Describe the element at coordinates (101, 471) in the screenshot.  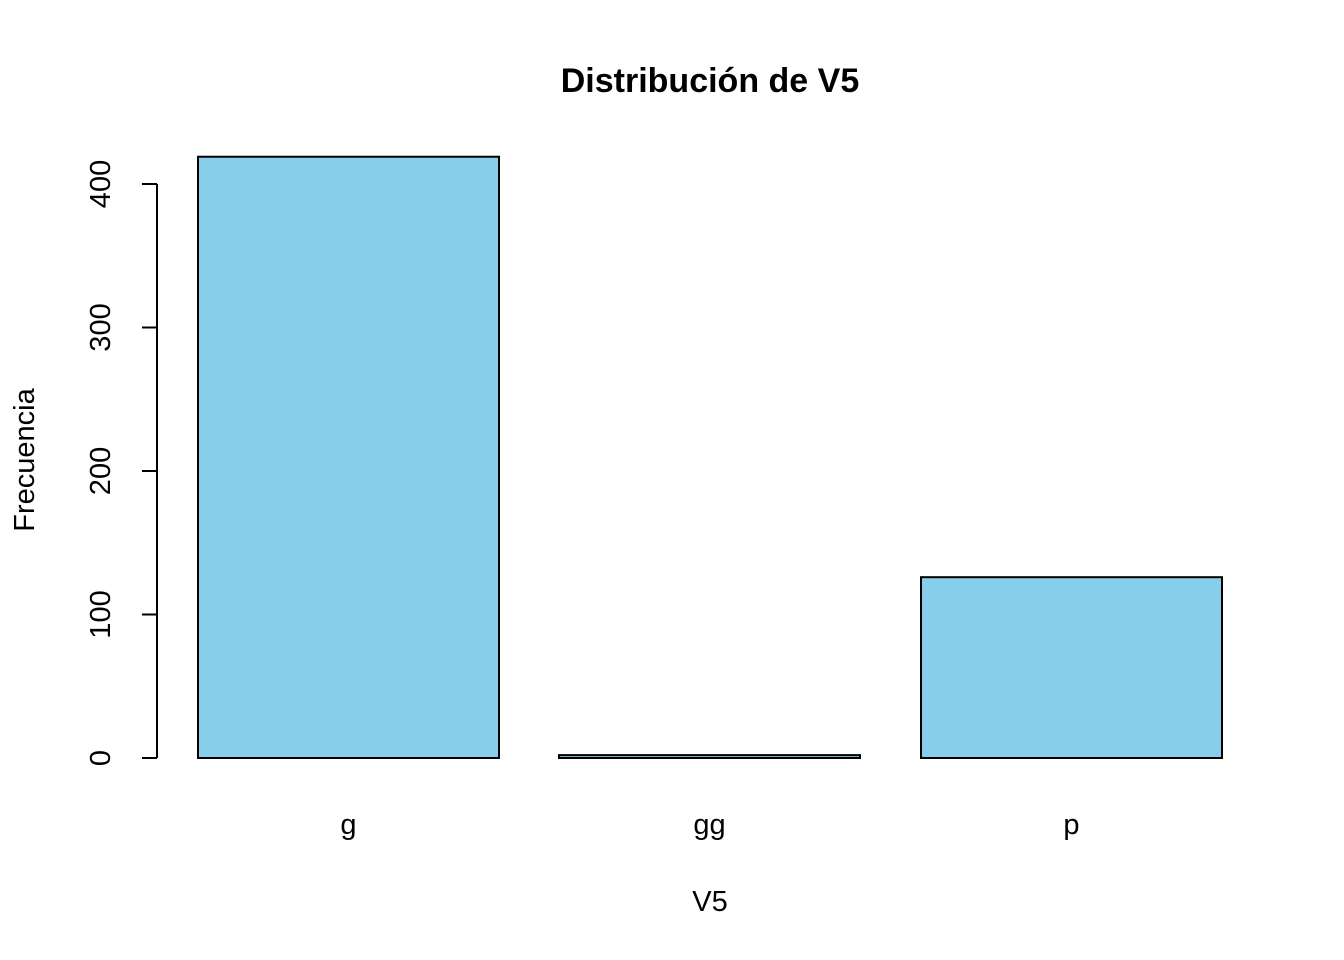
I see `y-tick-label-200: 200` at that location.